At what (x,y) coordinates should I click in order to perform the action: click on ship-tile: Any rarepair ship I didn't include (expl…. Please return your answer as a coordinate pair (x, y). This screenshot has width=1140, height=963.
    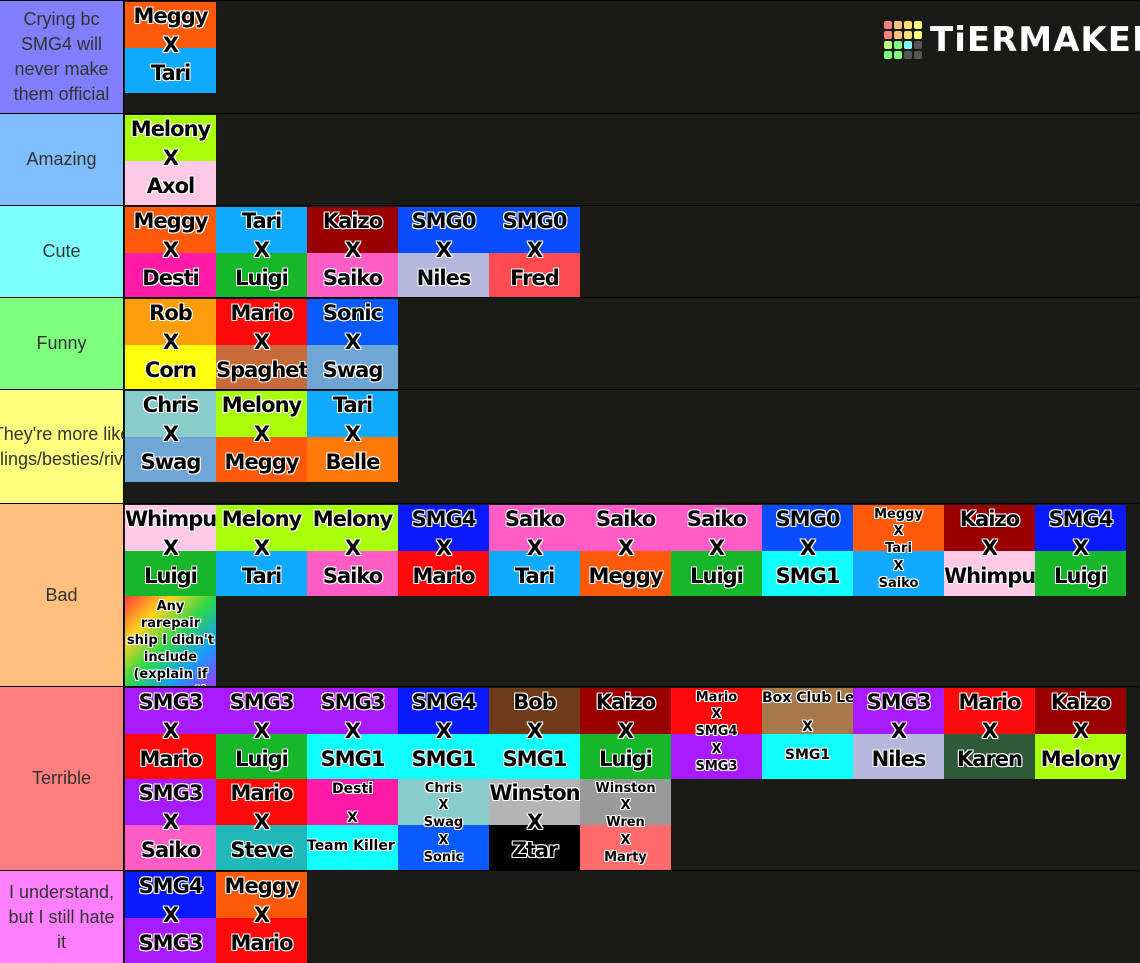
    Looking at the image, I should click on (170, 641).